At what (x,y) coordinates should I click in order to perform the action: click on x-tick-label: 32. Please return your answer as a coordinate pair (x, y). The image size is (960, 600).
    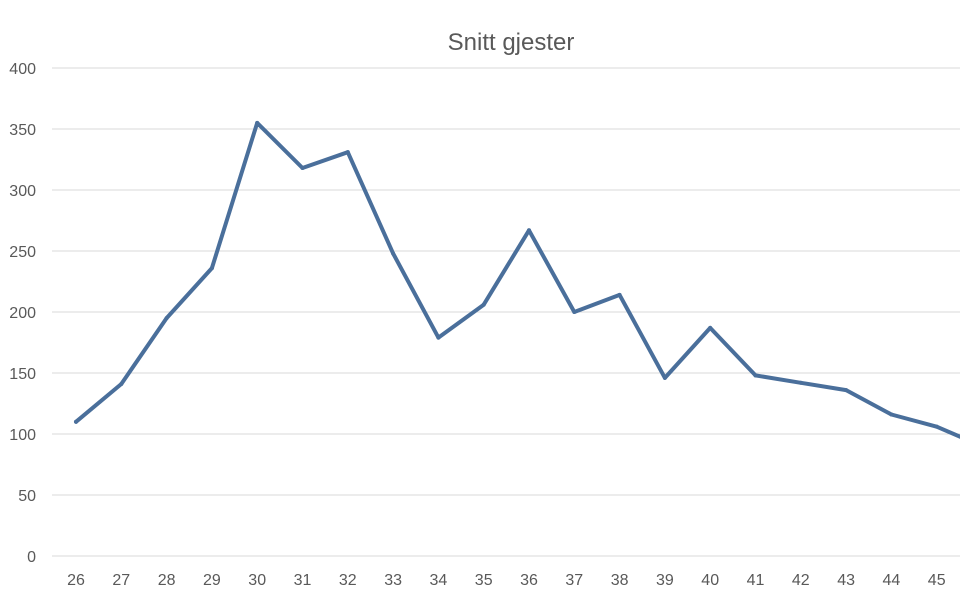
    Looking at the image, I should click on (348, 580).